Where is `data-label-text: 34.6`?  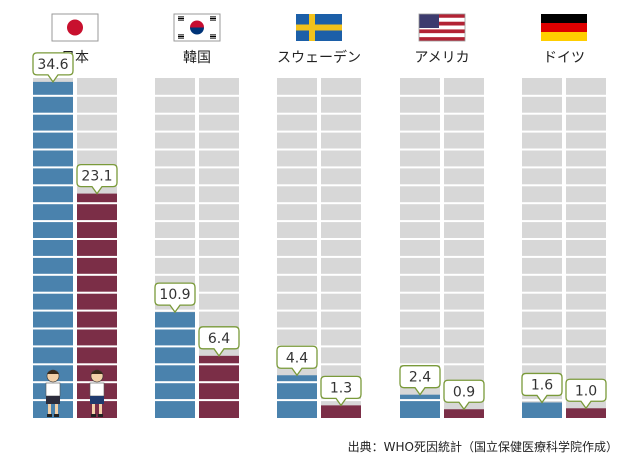
data-label-text: 34.6 is located at coordinates (52, 65).